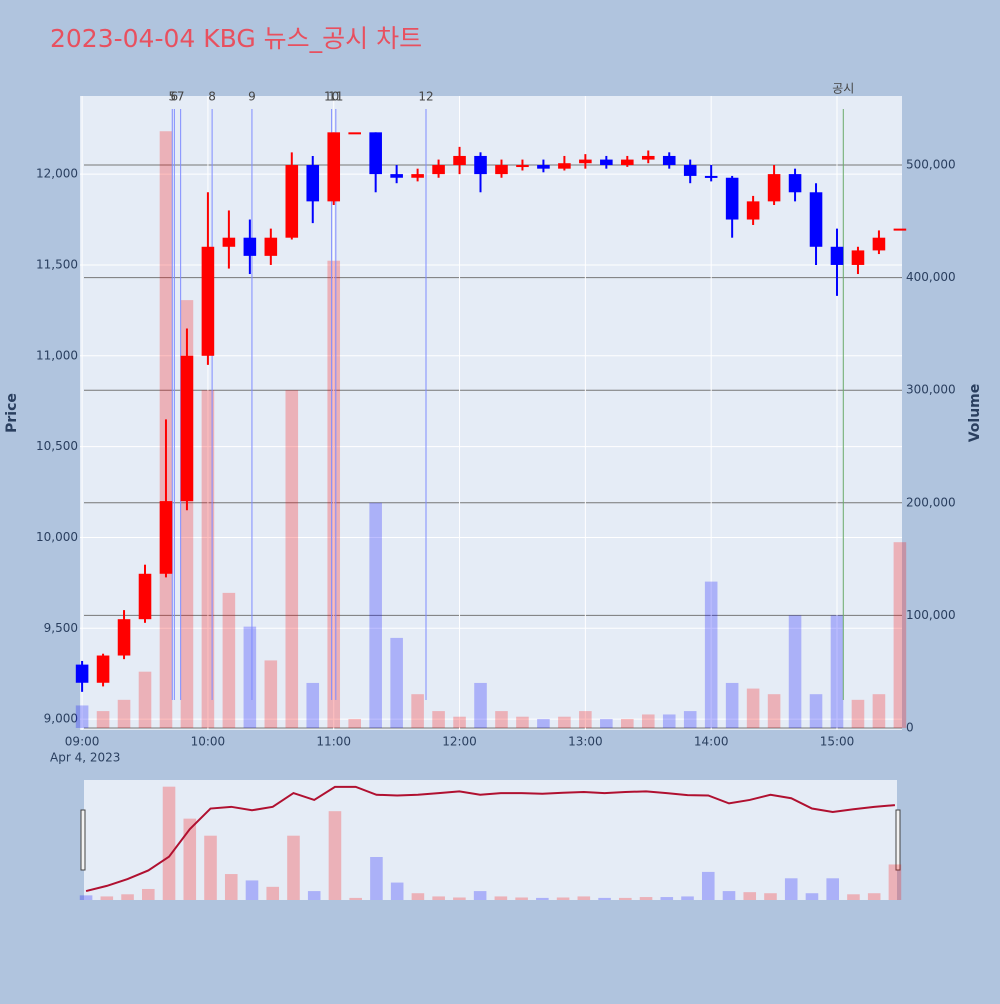 Image resolution: width=1000 pixels, height=1004 pixels. Describe the element at coordinates (490, 840) in the screenshot. I see `range-slider` at that location.